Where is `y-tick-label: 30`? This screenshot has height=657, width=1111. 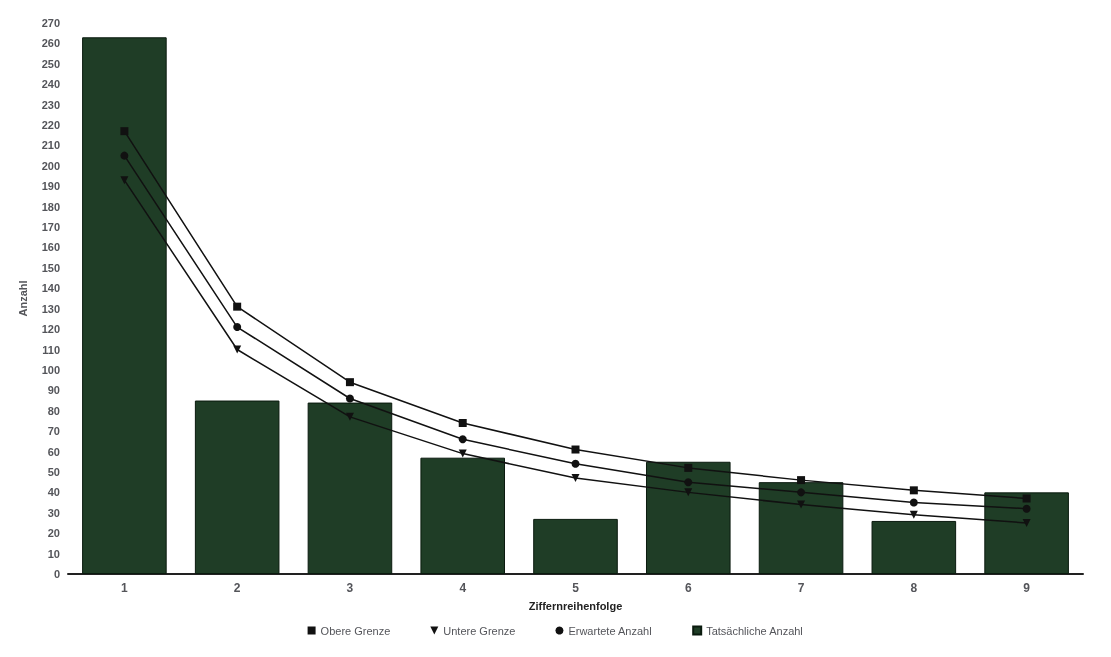 y-tick-label: 30 is located at coordinates (53, 512).